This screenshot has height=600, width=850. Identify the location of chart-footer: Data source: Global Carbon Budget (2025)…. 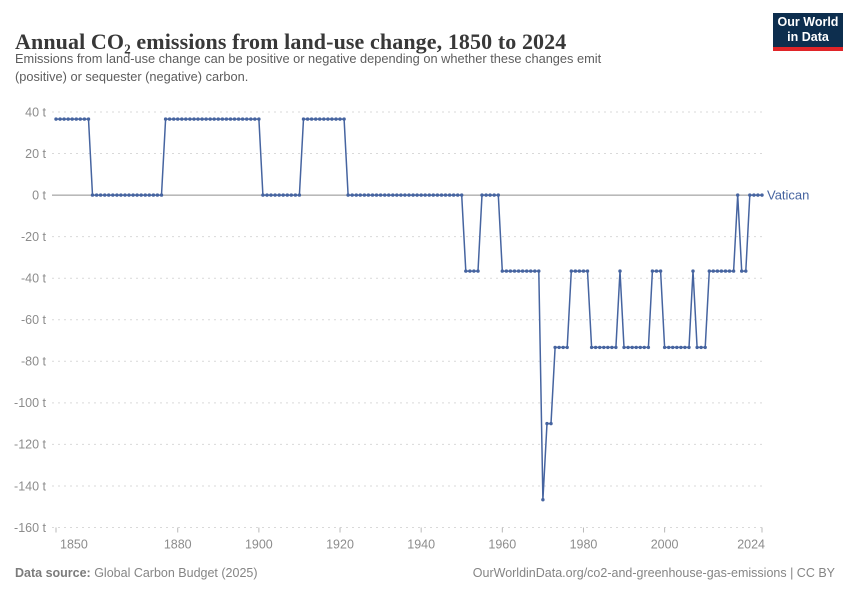
(425, 577).